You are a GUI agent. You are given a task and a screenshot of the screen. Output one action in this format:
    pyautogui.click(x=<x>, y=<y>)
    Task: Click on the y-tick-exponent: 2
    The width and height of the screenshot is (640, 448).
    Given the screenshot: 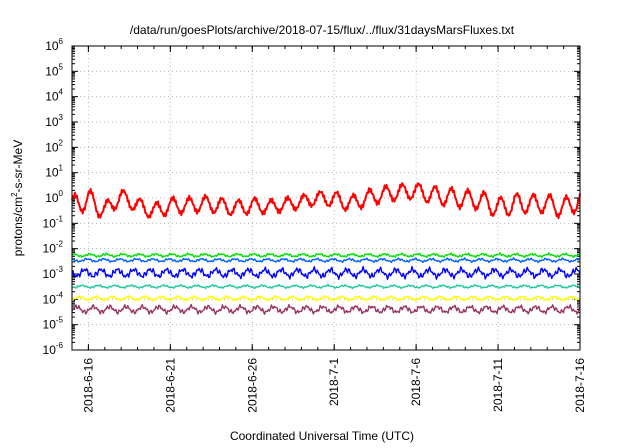 What is the action you would take?
    pyautogui.click(x=61, y=142)
    